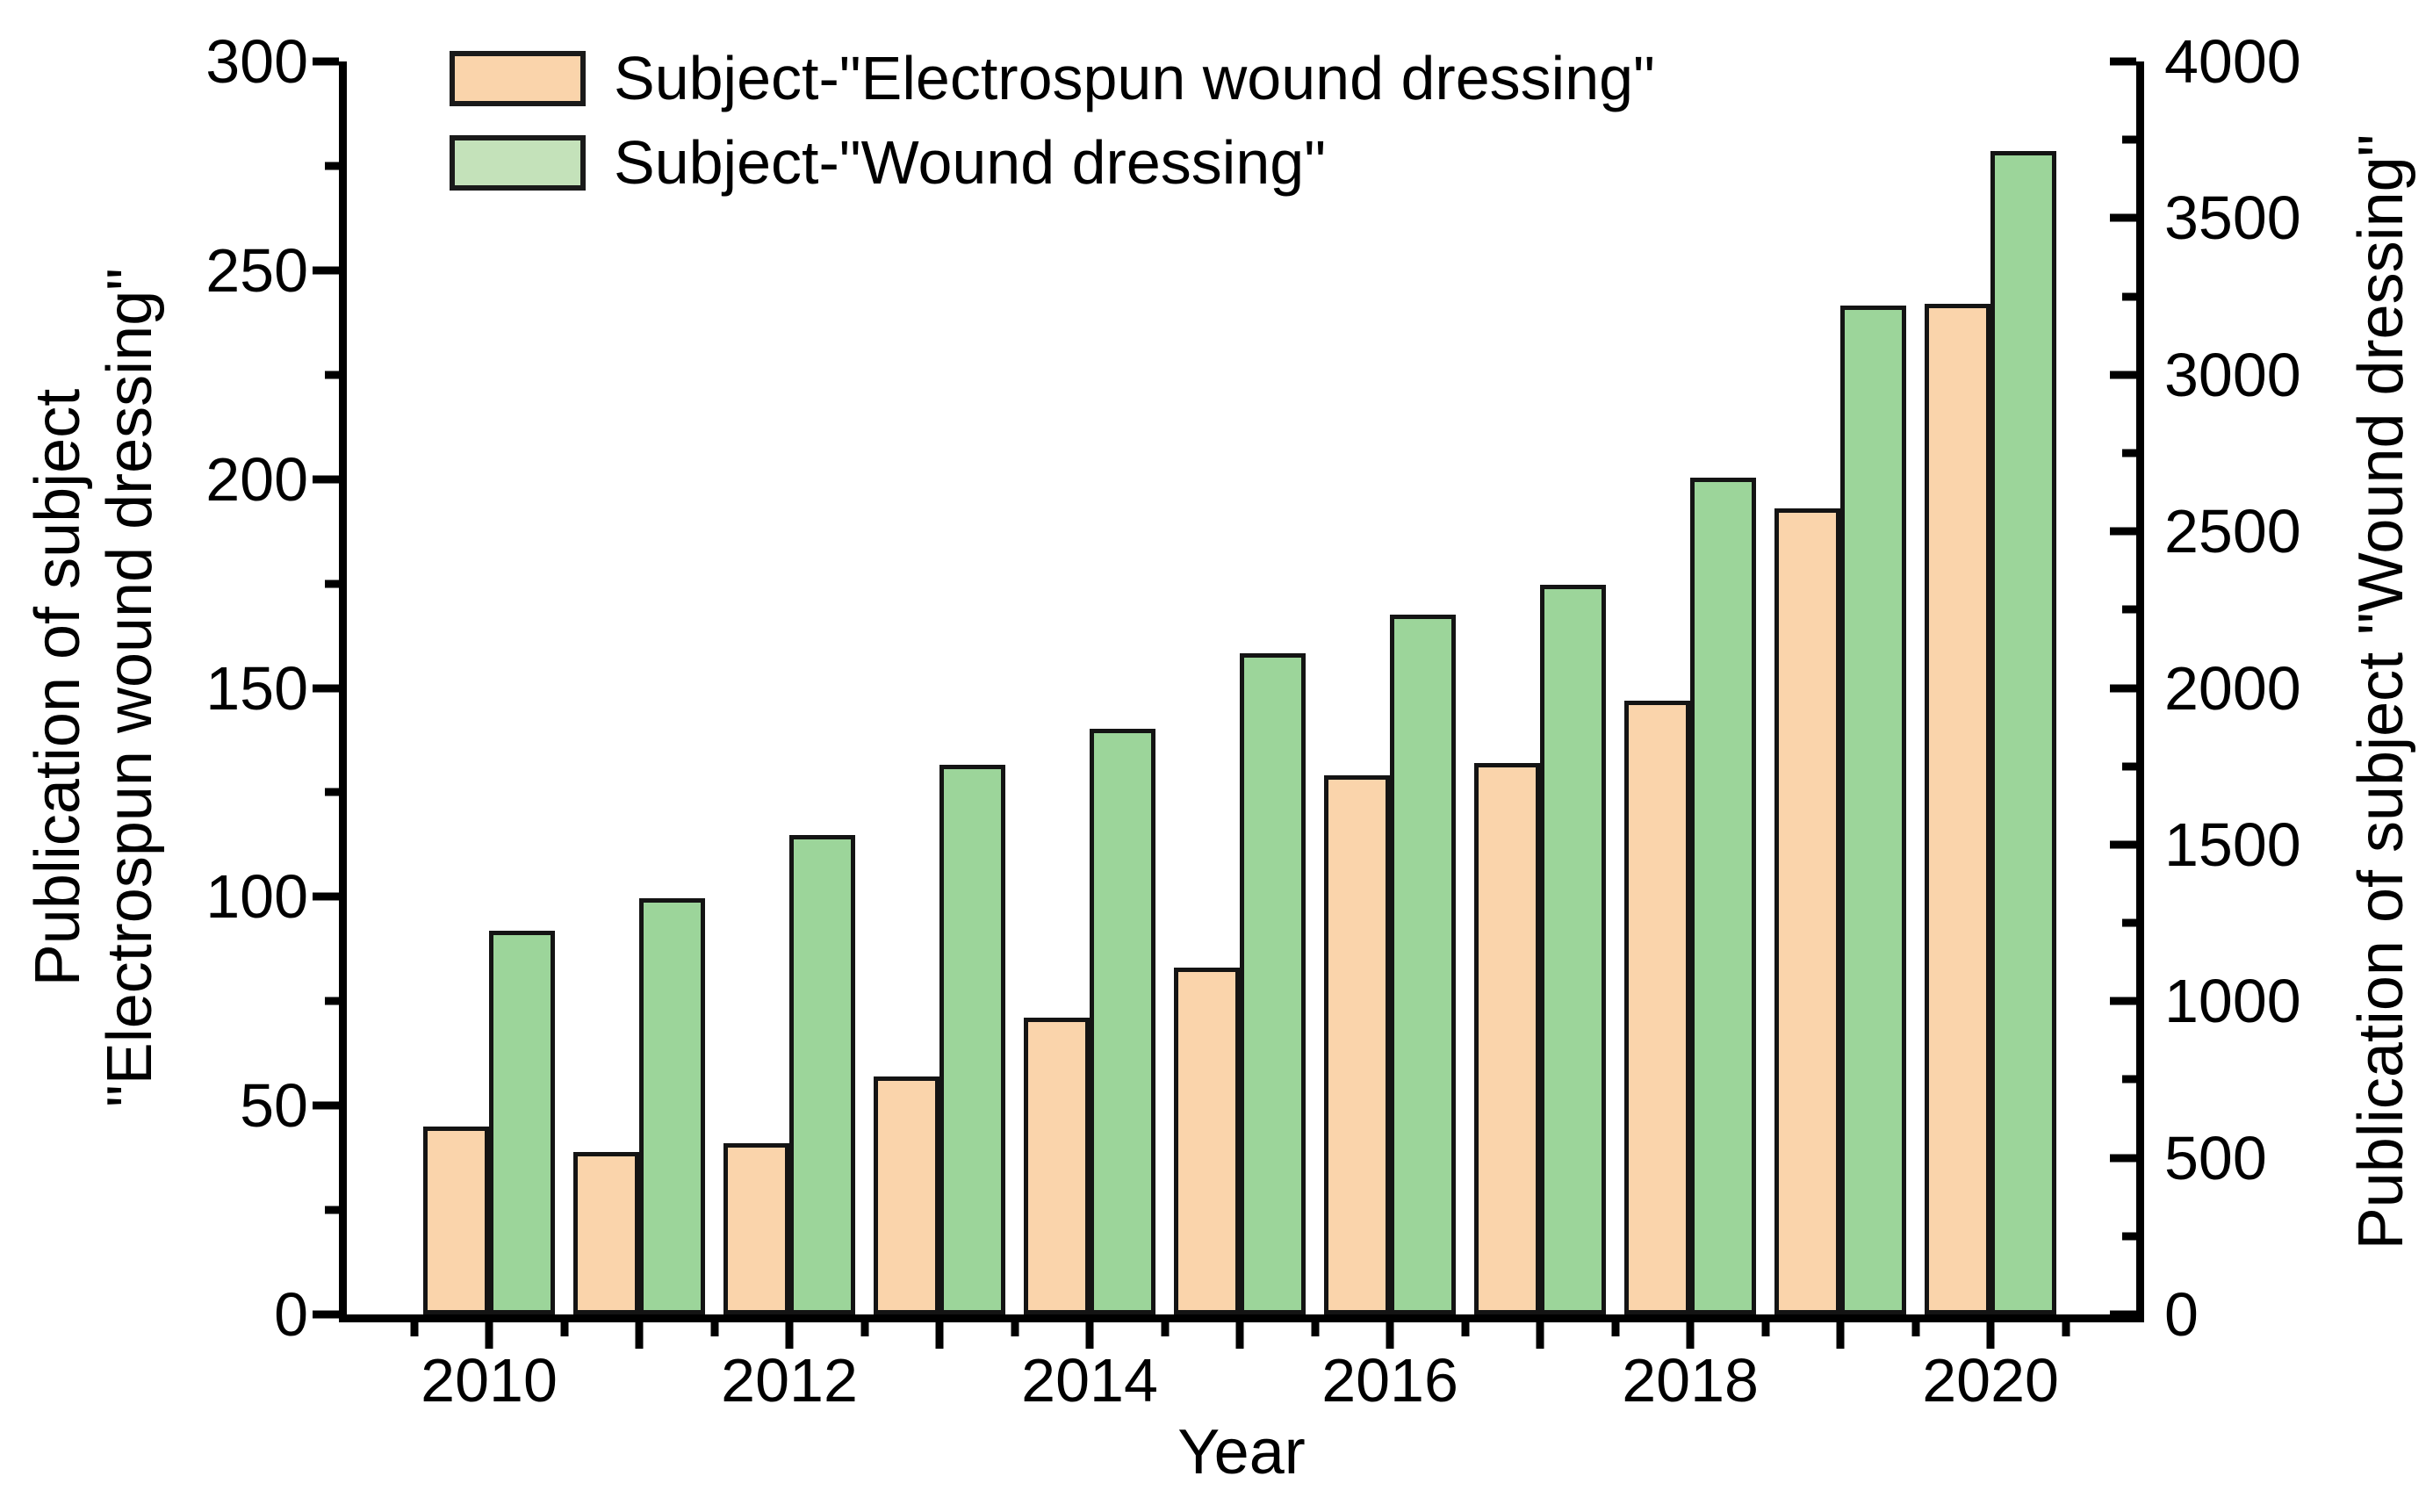 The height and width of the screenshot is (1512, 2433). I want to click on bar-wound-2010, so click(522, 1122).